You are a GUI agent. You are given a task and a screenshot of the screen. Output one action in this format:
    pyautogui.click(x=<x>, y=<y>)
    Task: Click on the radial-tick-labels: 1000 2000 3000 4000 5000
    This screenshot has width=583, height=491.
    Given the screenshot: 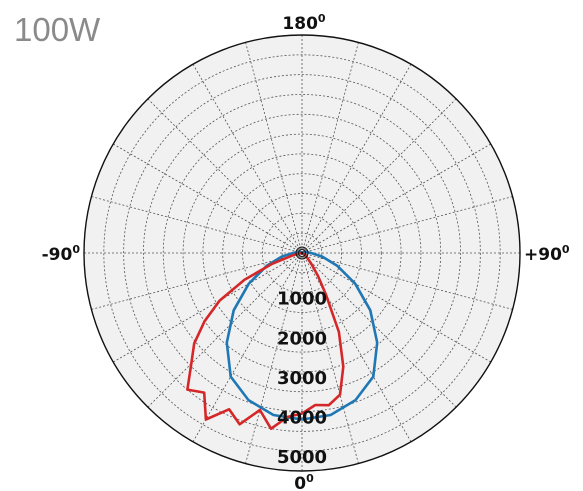 What is the action you would take?
    pyautogui.click(x=302, y=379)
    